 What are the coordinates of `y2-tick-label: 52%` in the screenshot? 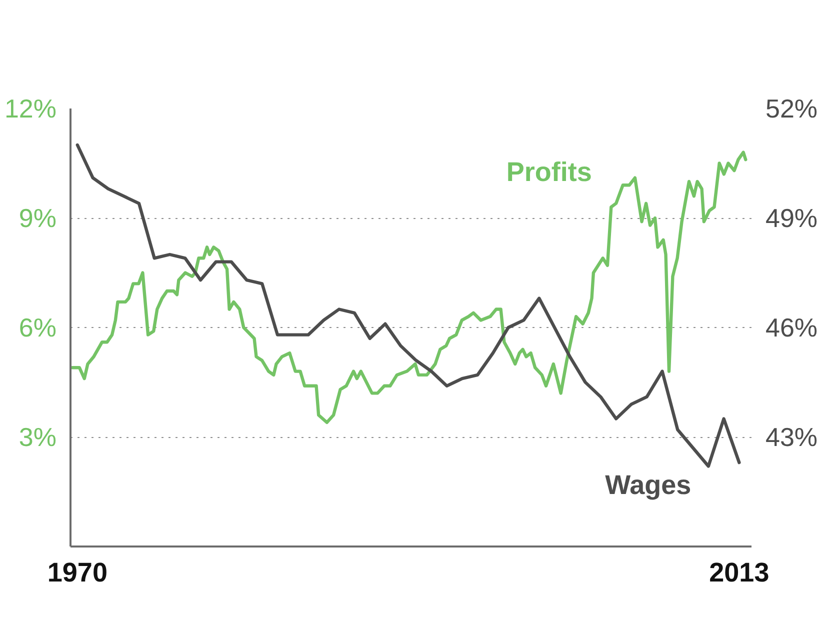 It's located at (792, 109).